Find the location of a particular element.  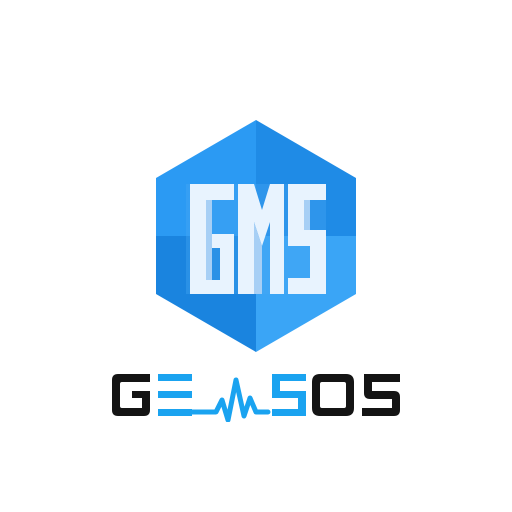

hex-face-top-left is located at coordinates (206, 178).